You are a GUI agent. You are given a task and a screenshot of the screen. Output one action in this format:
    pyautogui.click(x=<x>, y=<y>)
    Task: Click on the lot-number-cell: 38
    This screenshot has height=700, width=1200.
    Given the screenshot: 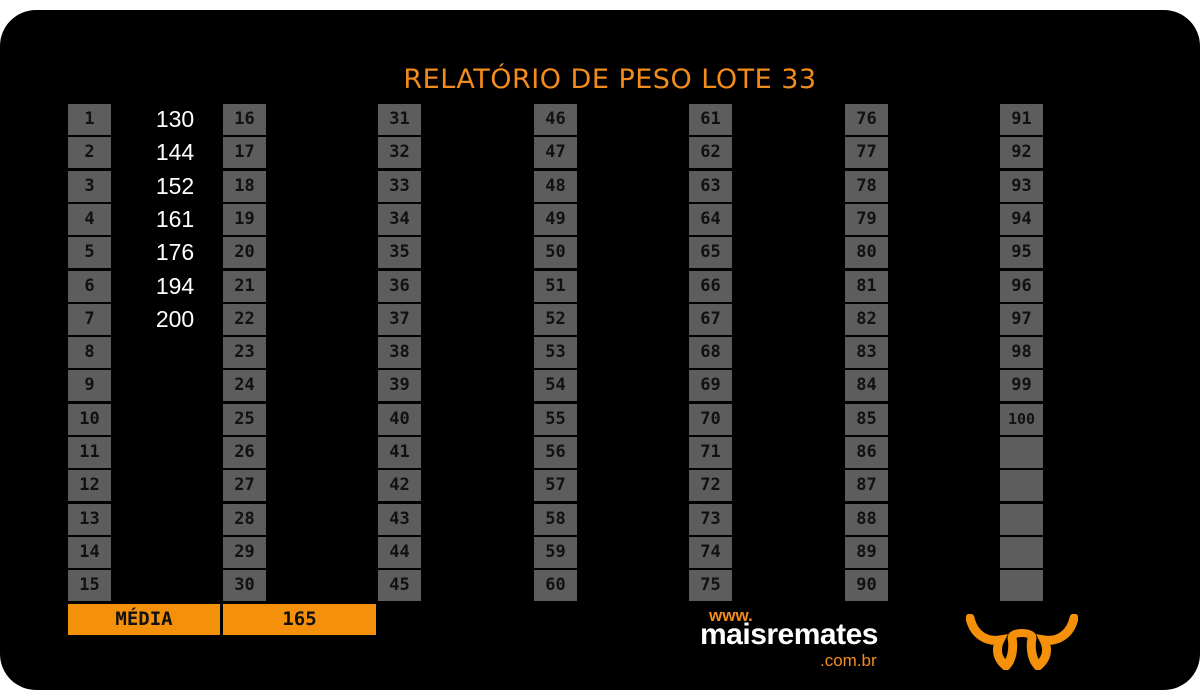 What is the action you would take?
    pyautogui.click(x=399, y=353)
    